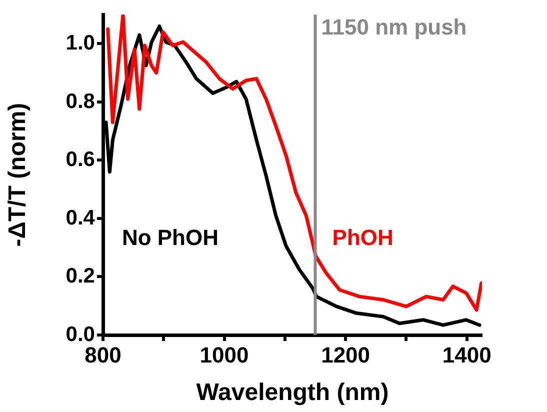 The image size is (547, 412). I want to click on x-axis-title: Wavelength (nm), so click(292, 392).